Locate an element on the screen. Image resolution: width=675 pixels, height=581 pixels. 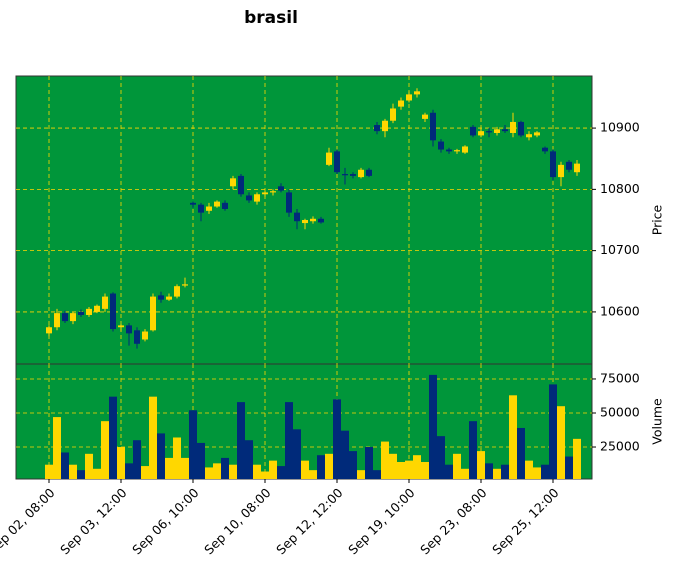
y-axis-label: Volume is located at coordinates (657, 421).